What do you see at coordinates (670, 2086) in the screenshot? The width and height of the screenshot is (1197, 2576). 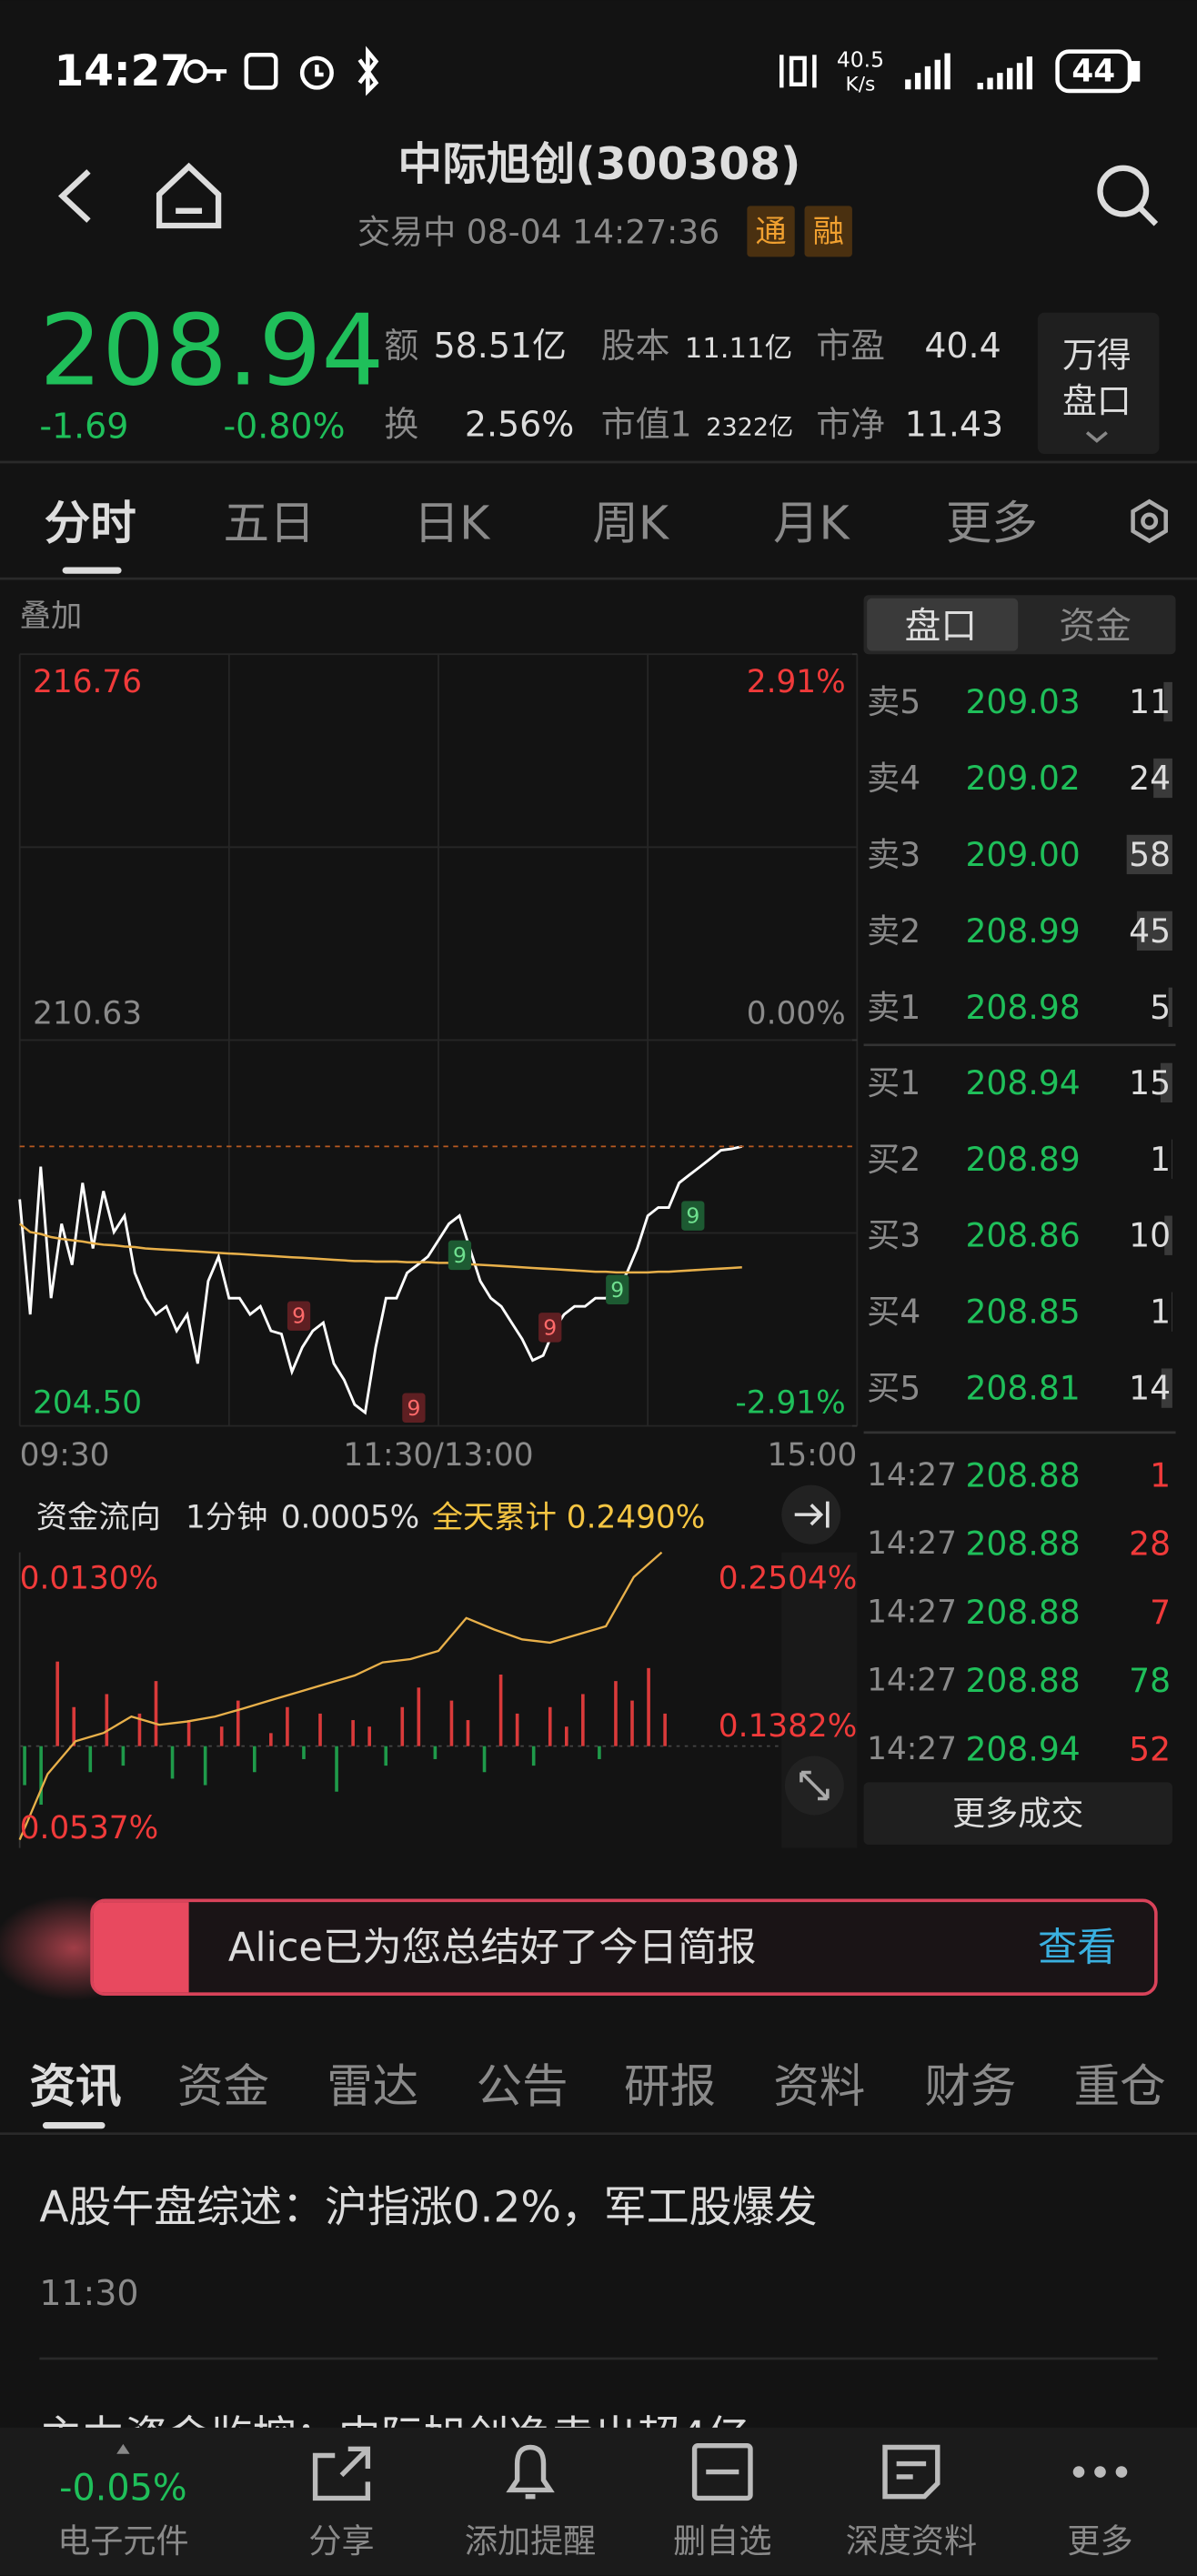 I see `news-tab: 研报` at bounding box center [670, 2086].